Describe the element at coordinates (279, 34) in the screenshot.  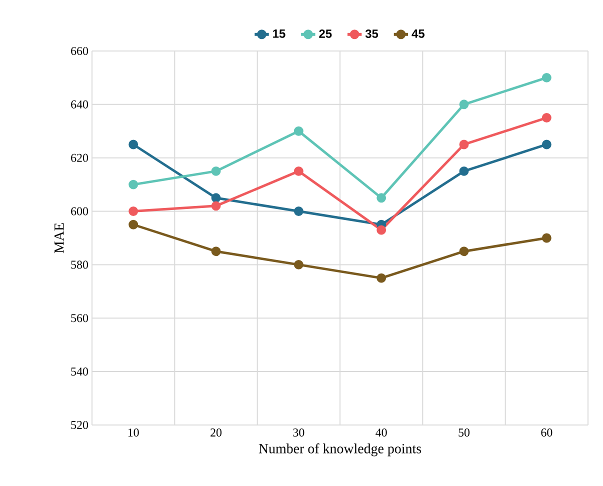
I see `legend-label: 15` at that location.